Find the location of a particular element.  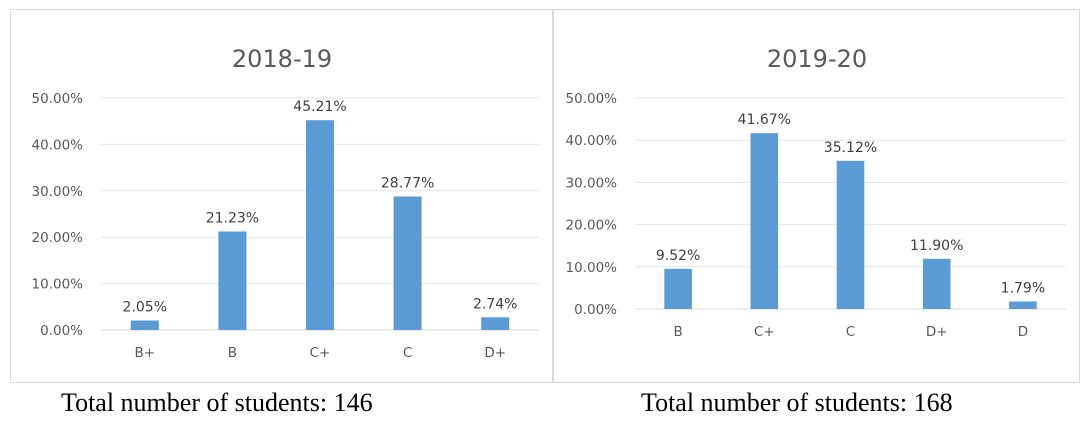

data-label: 21.23% is located at coordinates (232, 218).